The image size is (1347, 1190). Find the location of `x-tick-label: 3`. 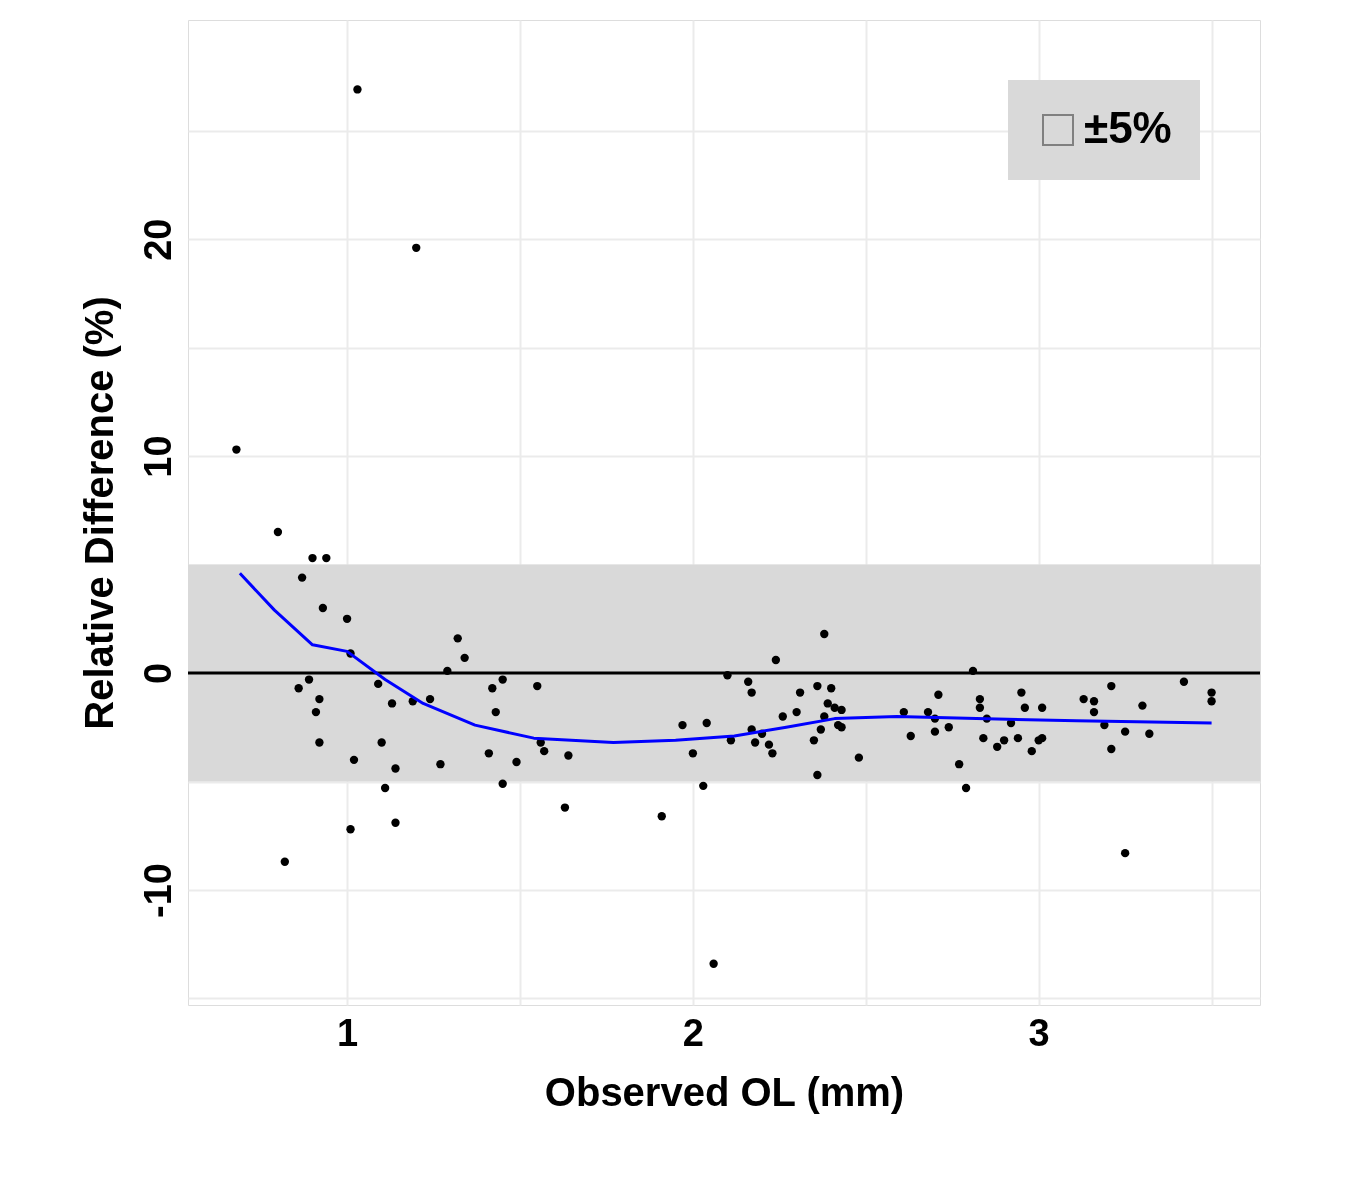

x-tick-label: 3 is located at coordinates (1039, 1032).